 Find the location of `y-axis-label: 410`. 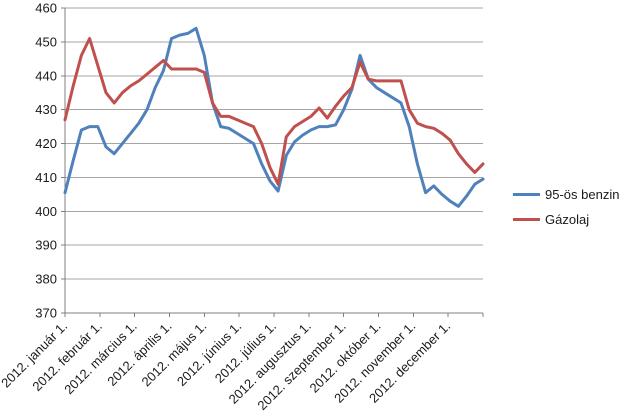

y-axis-label: 410 is located at coordinates (46, 177).